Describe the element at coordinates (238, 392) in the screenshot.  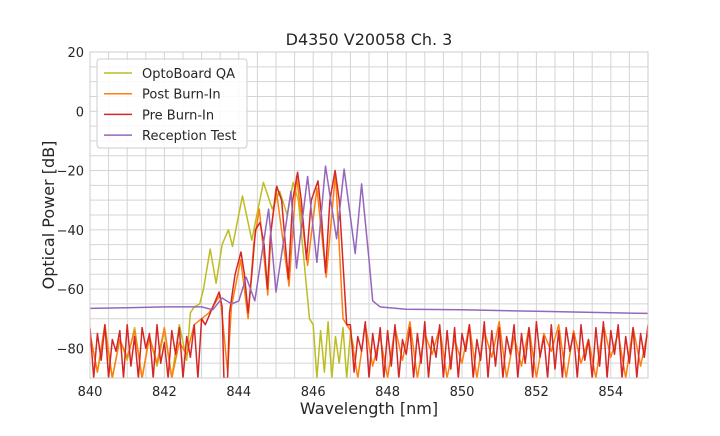
I see `x-tick-label: 844` at that location.